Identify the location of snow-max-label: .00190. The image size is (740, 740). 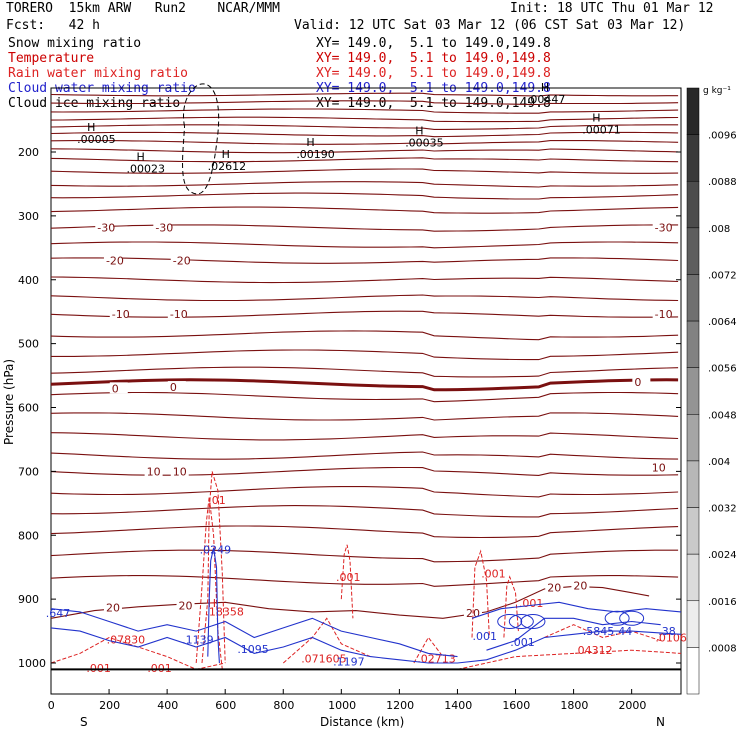
(315, 154).